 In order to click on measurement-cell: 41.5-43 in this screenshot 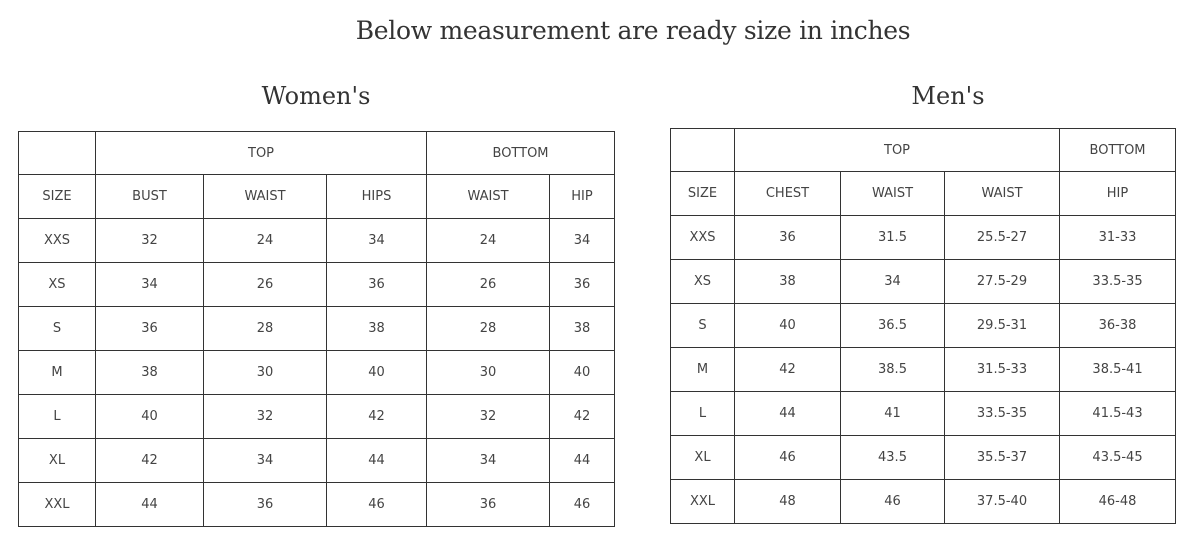, I will do `click(1118, 413)`.